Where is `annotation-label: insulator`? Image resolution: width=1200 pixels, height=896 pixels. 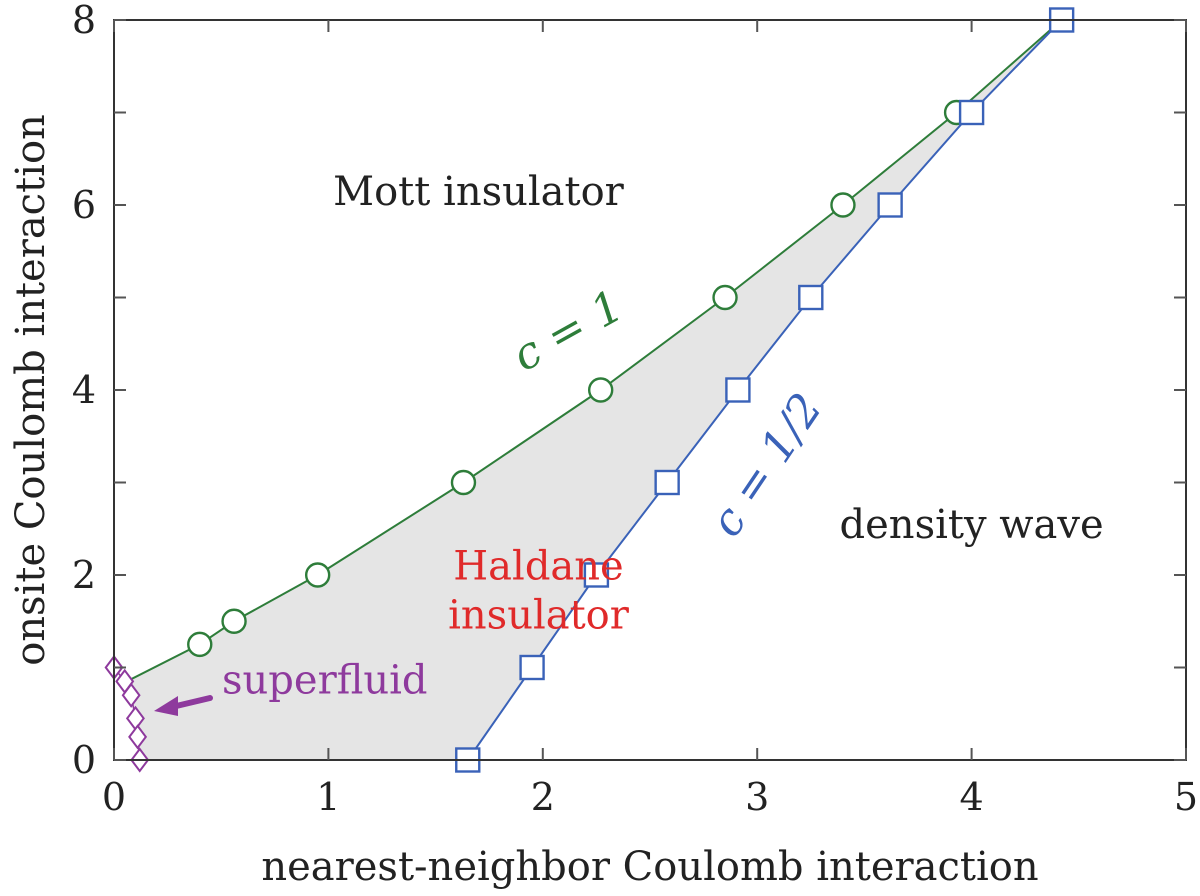 annotation-label: insulator is located at coordinates (539, 616).